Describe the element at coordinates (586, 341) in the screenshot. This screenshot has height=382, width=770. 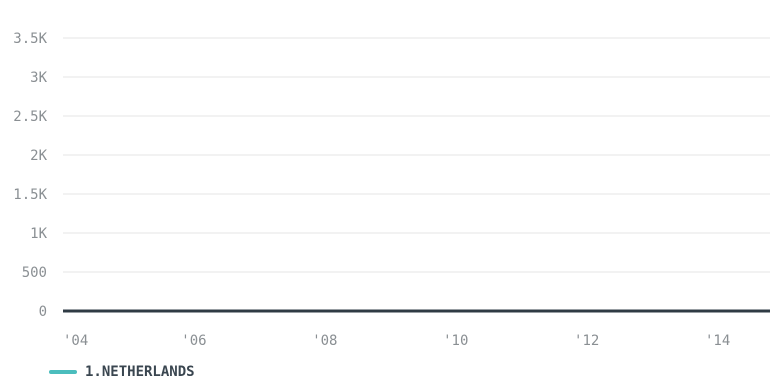
I see `x-tick-label: '12` at that location.